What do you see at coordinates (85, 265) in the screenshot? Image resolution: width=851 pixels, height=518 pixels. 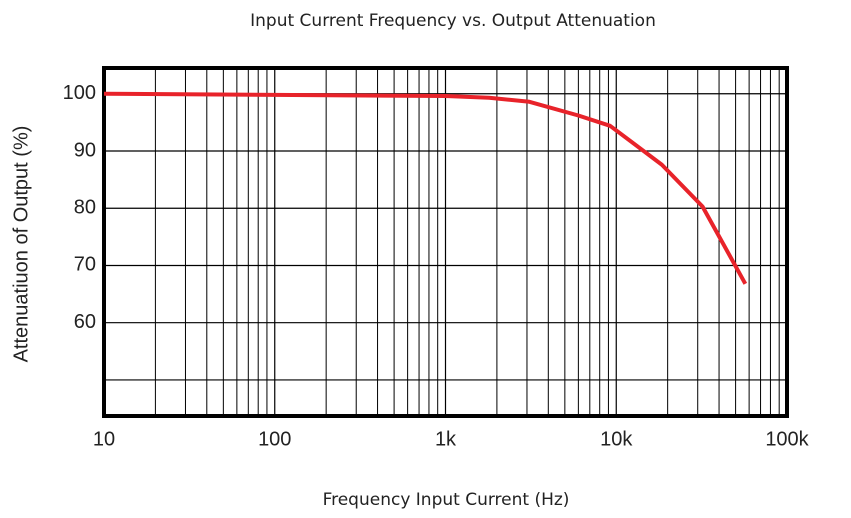 I see `y-tick-label: 70` at bounding box center [85, 265].